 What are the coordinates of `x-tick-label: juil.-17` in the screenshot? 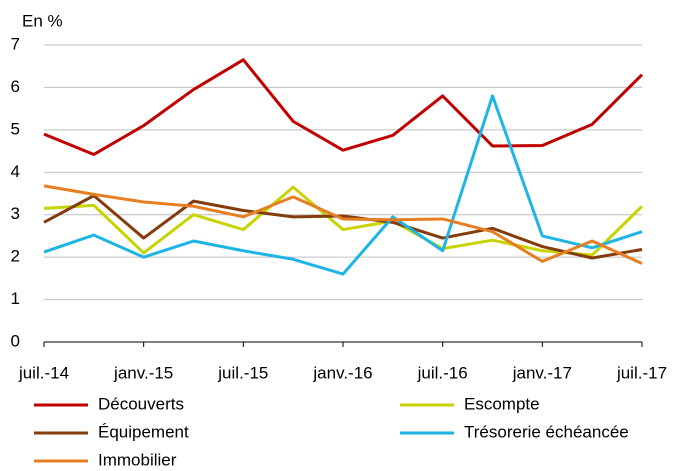 It's located at (641, 372).